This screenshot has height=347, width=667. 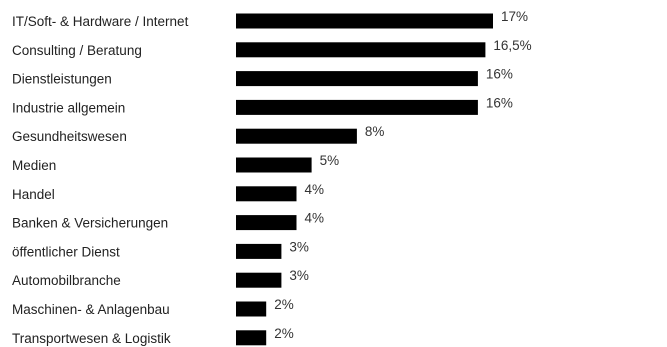 What do you see at coordinates (34, 165) in the screenshot?
I see `category-label: Medien` at bounding box center [34, 165].